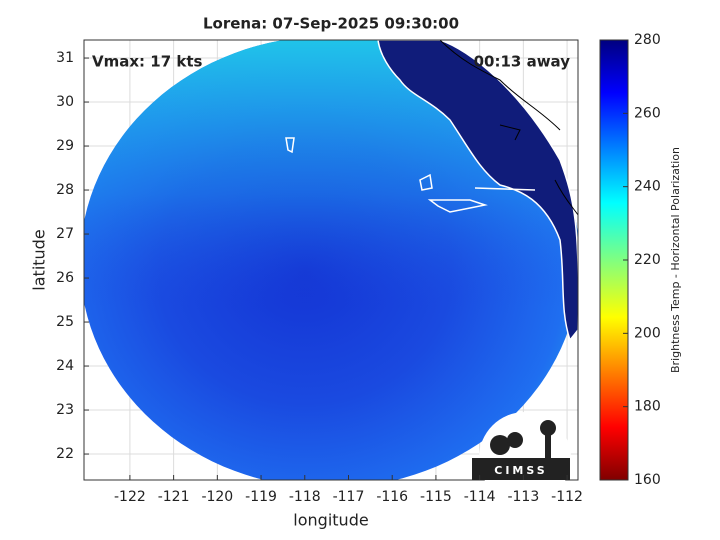  Describe the element at coordinates (647, 407) in the screenshot. I see `colorbar-tick-label: 180` at that location.